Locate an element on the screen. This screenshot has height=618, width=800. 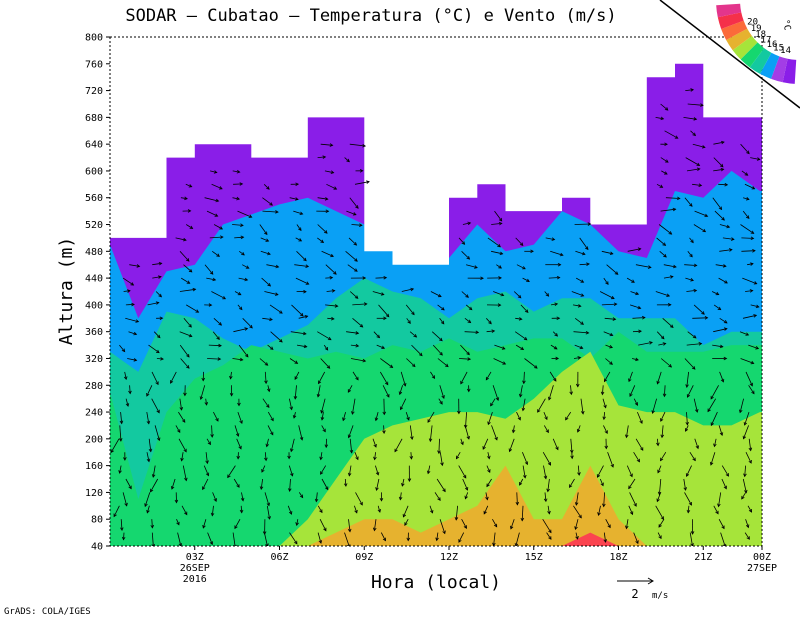
y-tick-label: 360 is located at coordinates (94, 332).